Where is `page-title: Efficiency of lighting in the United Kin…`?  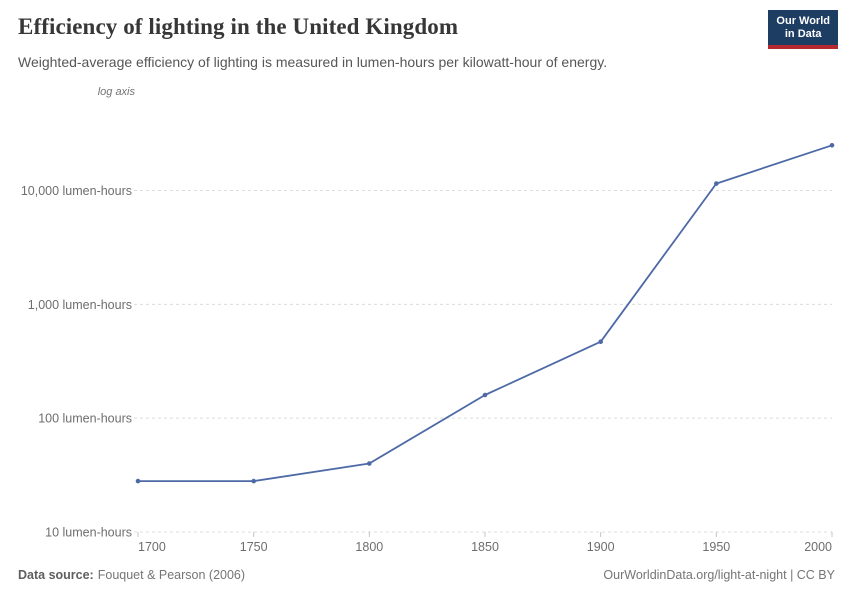
page-title: Efficiency of lighting in the United Kin… is located at coordinates (238, 26).